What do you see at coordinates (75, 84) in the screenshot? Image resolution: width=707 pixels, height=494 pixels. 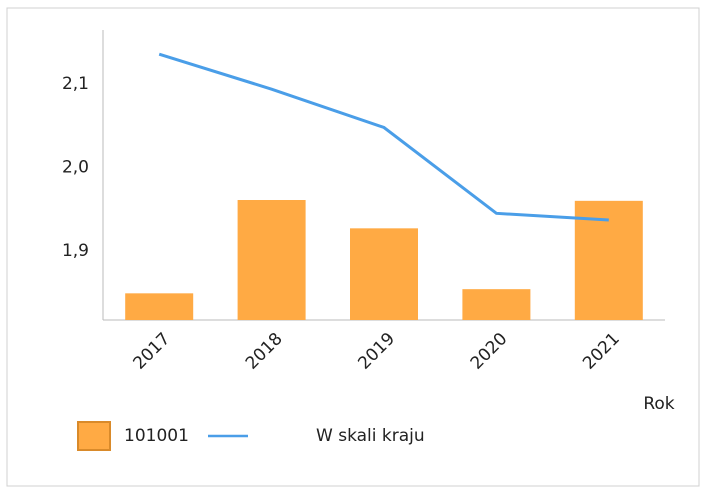 I see `y-tick-label: 2,1` at bounding box center [75, 84].